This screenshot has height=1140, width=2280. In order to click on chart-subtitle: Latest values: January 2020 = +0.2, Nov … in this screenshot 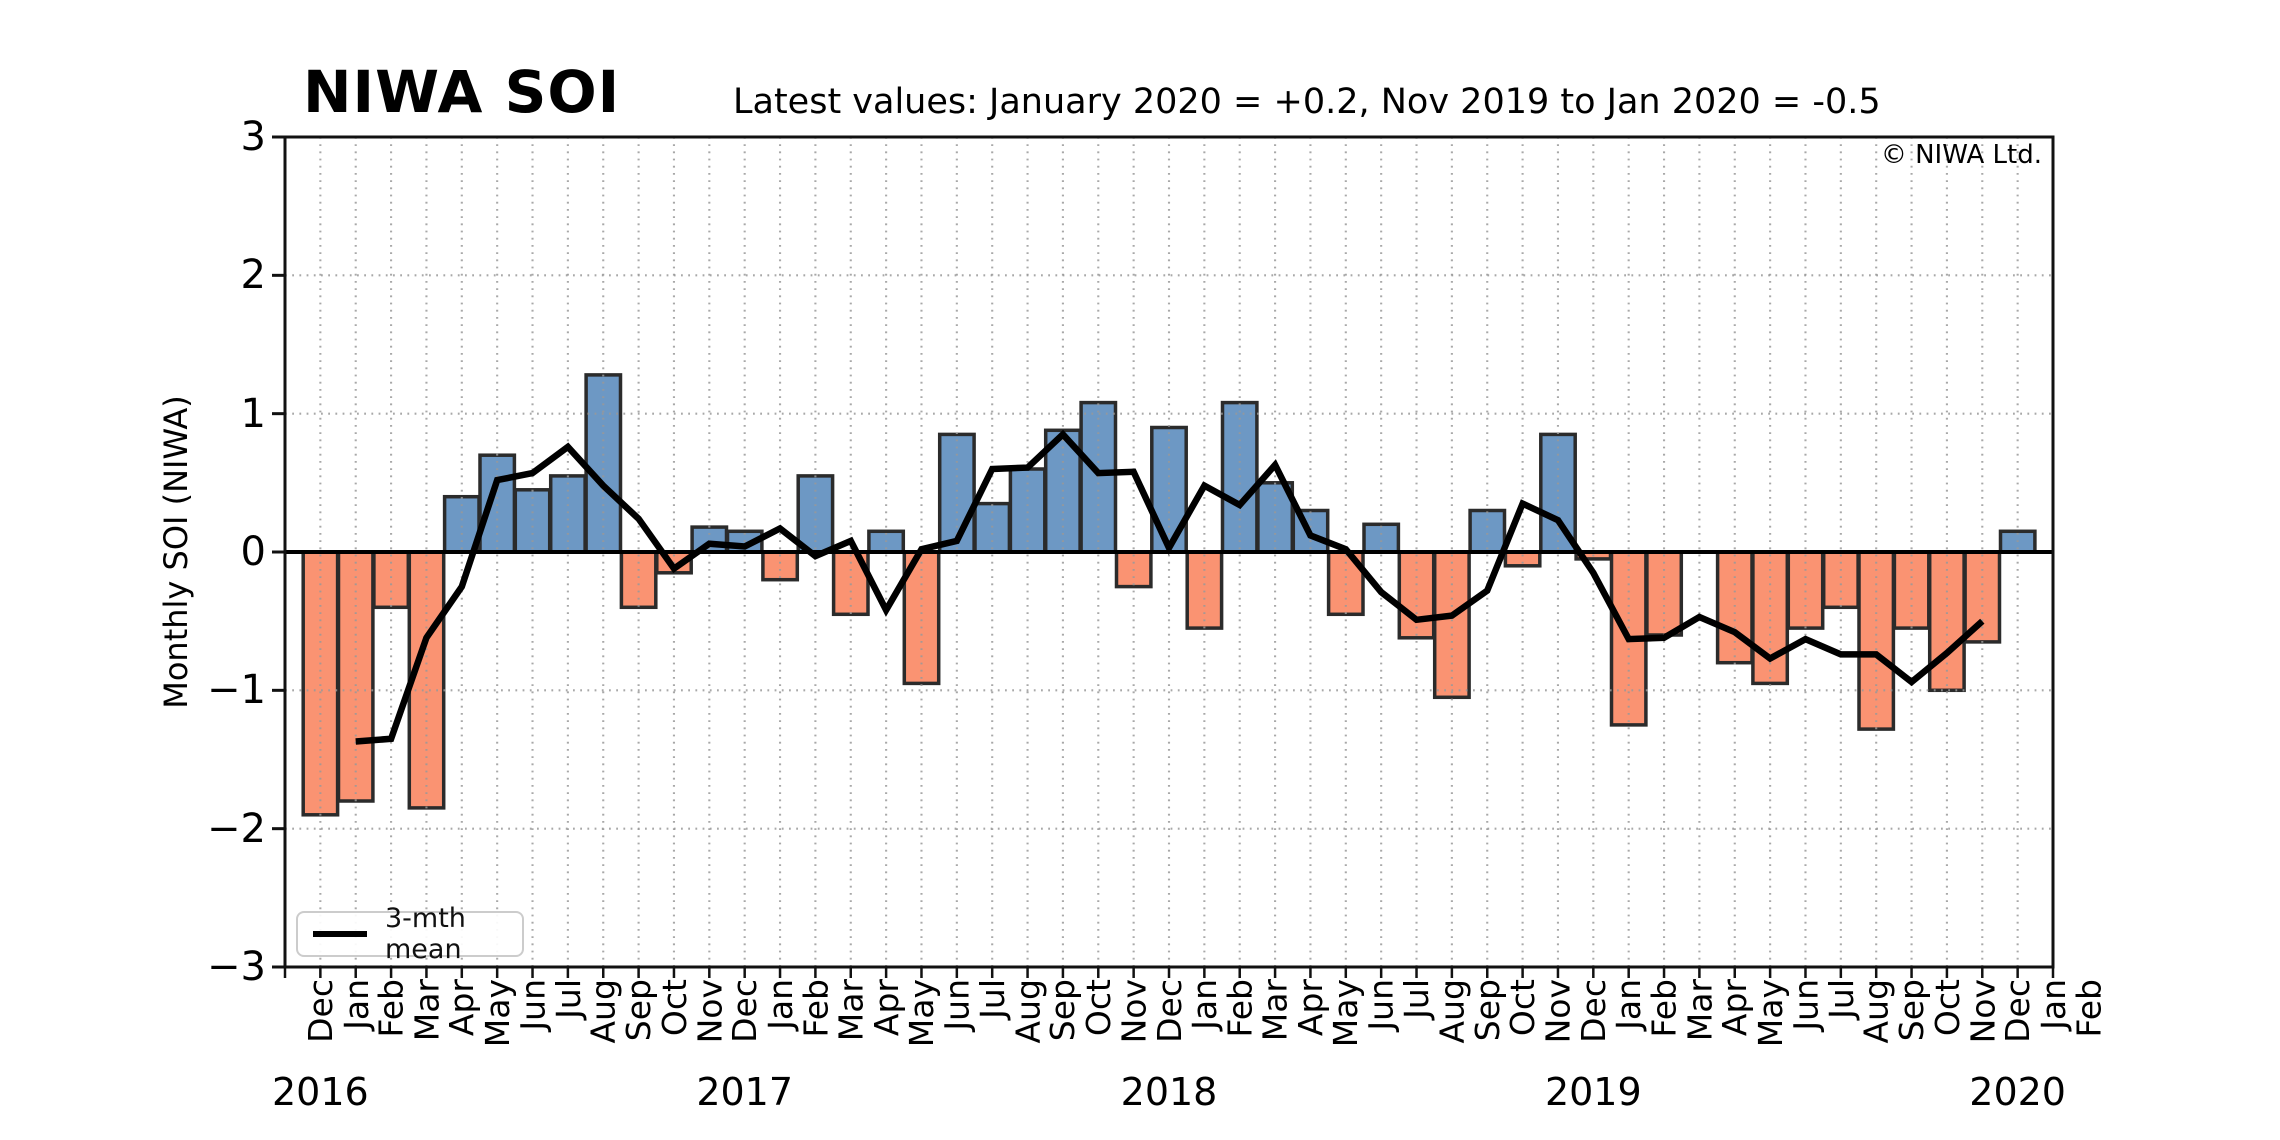, I will do `click(1307, 102)`.